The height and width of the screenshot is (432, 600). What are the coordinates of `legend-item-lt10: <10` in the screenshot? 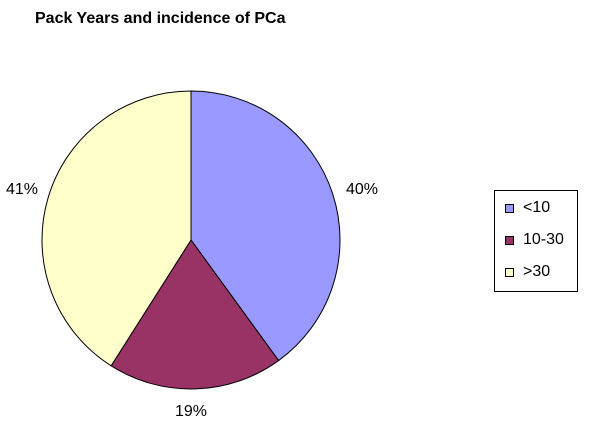 It's located at (527, 208).